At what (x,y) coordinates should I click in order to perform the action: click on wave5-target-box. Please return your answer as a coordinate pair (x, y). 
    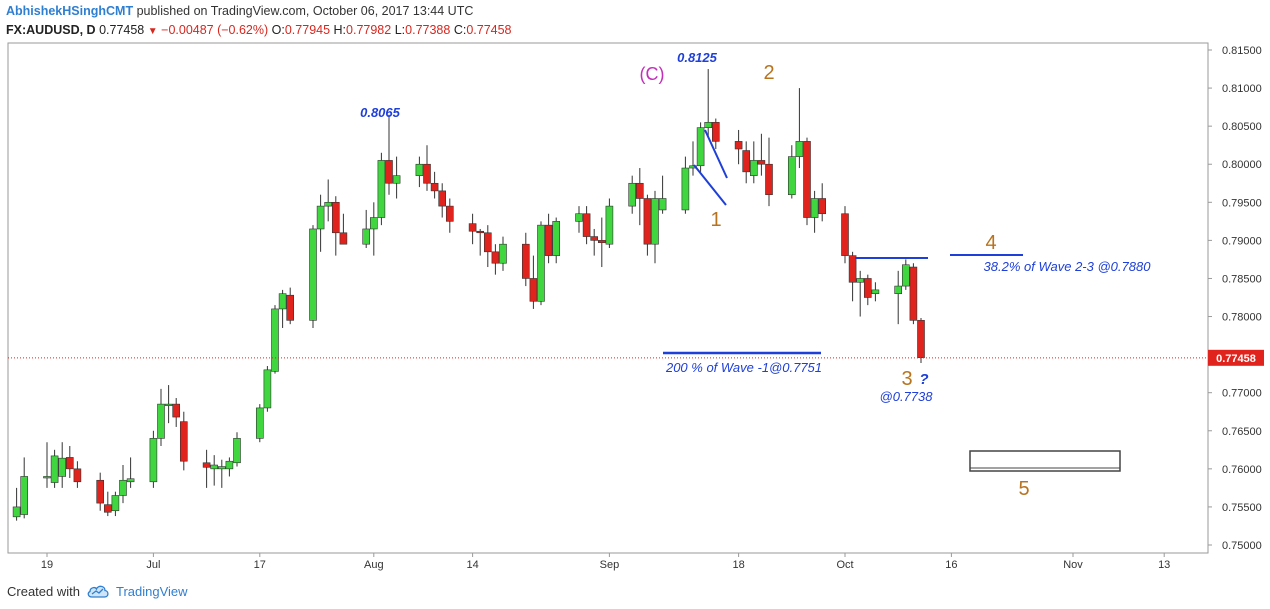
    Looking at the image, I should click on (1045, 461).